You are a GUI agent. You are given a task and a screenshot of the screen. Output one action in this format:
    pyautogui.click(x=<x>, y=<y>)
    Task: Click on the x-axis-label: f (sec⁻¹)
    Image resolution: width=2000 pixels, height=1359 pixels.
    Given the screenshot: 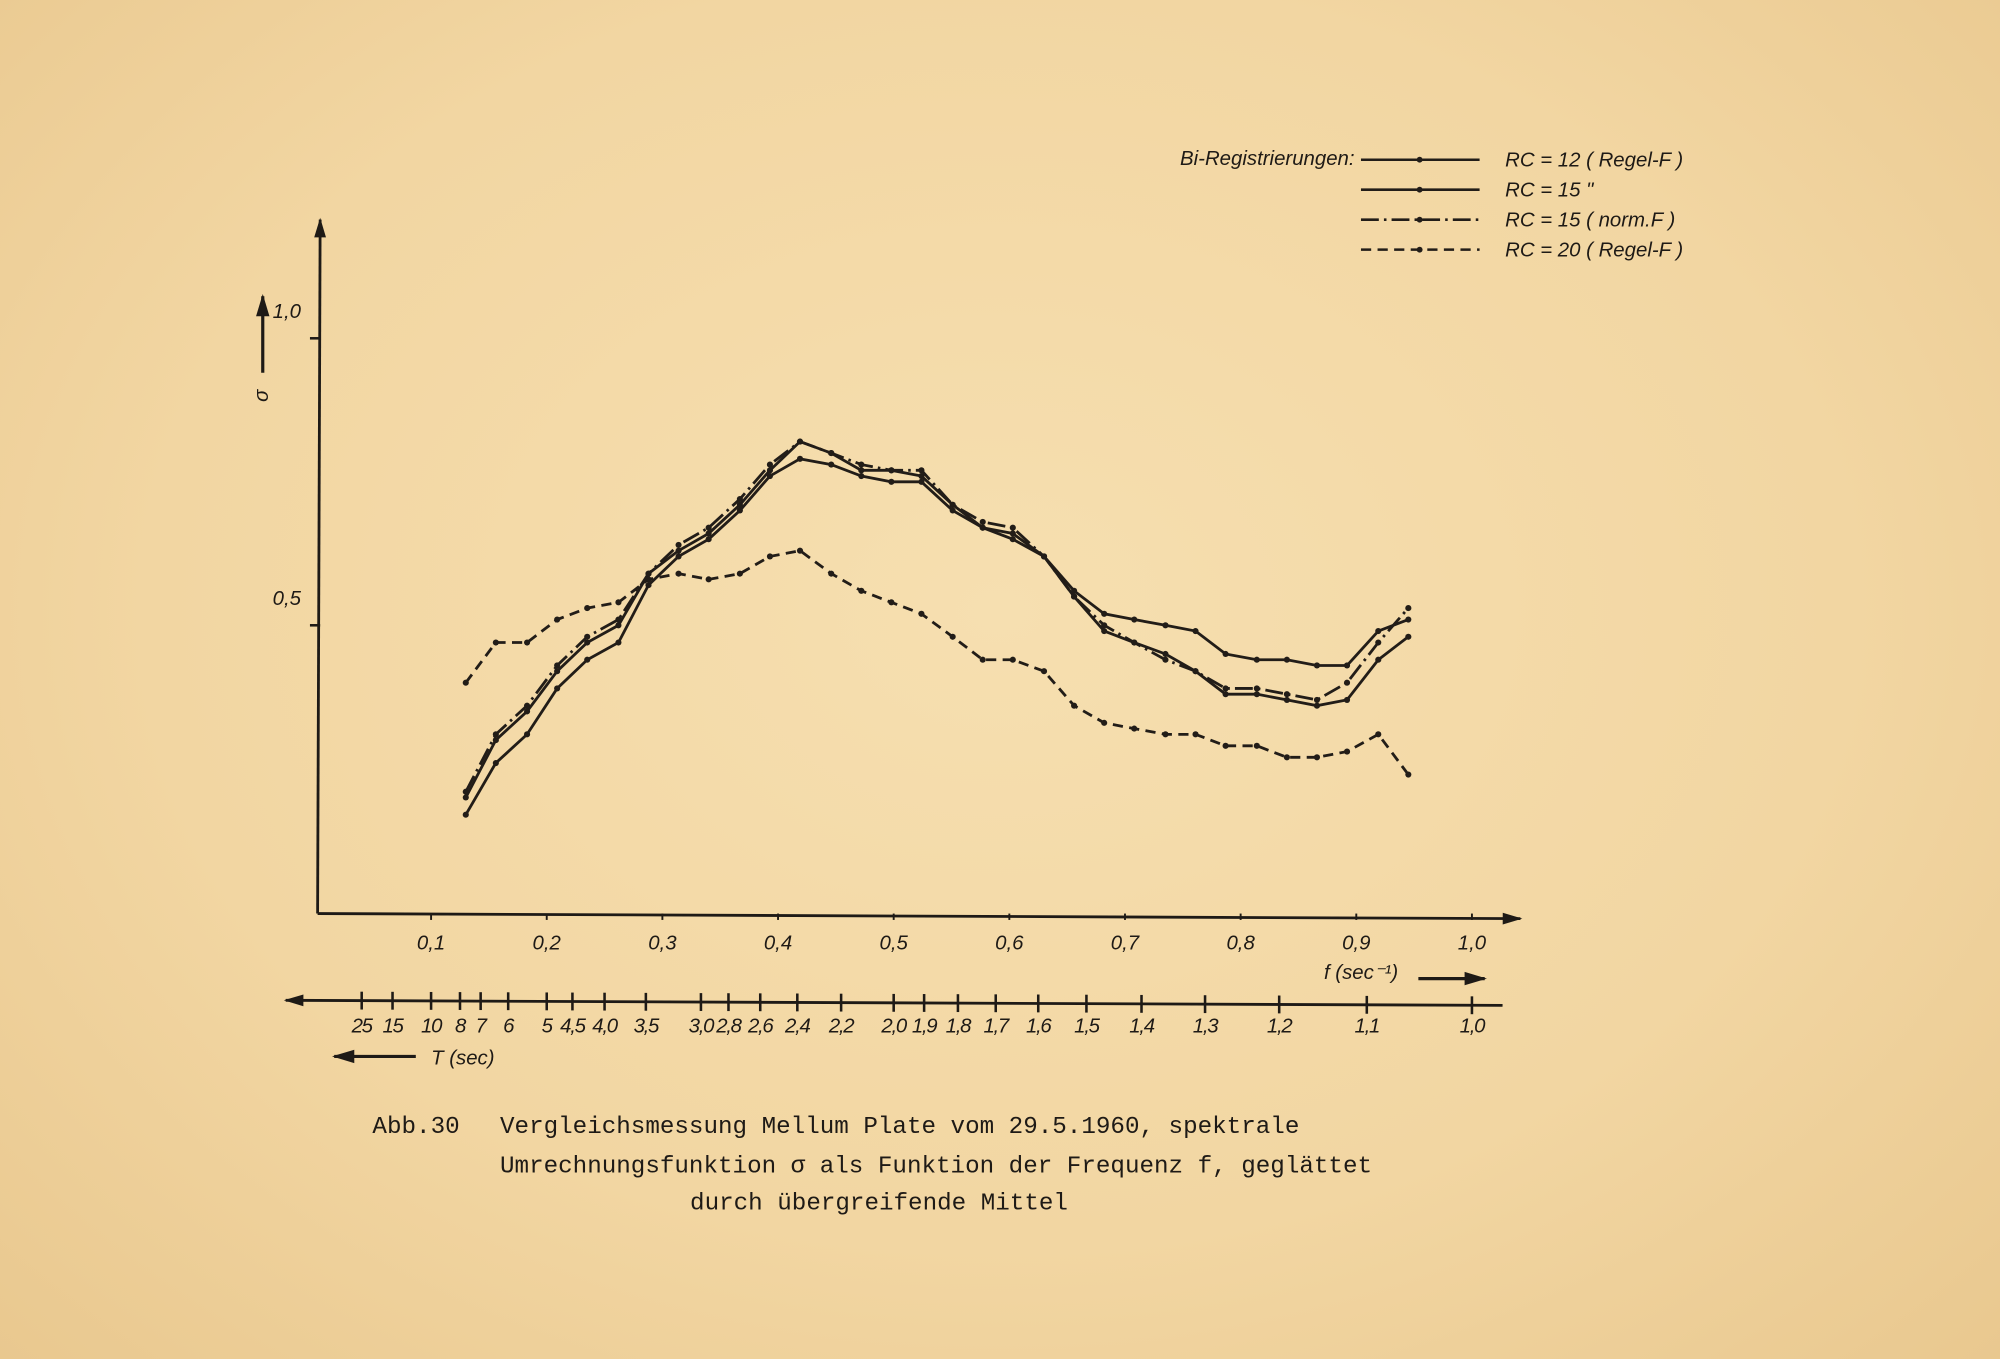 What is the action you would take?
    pyautogui.click(x=1361, y=973)
    